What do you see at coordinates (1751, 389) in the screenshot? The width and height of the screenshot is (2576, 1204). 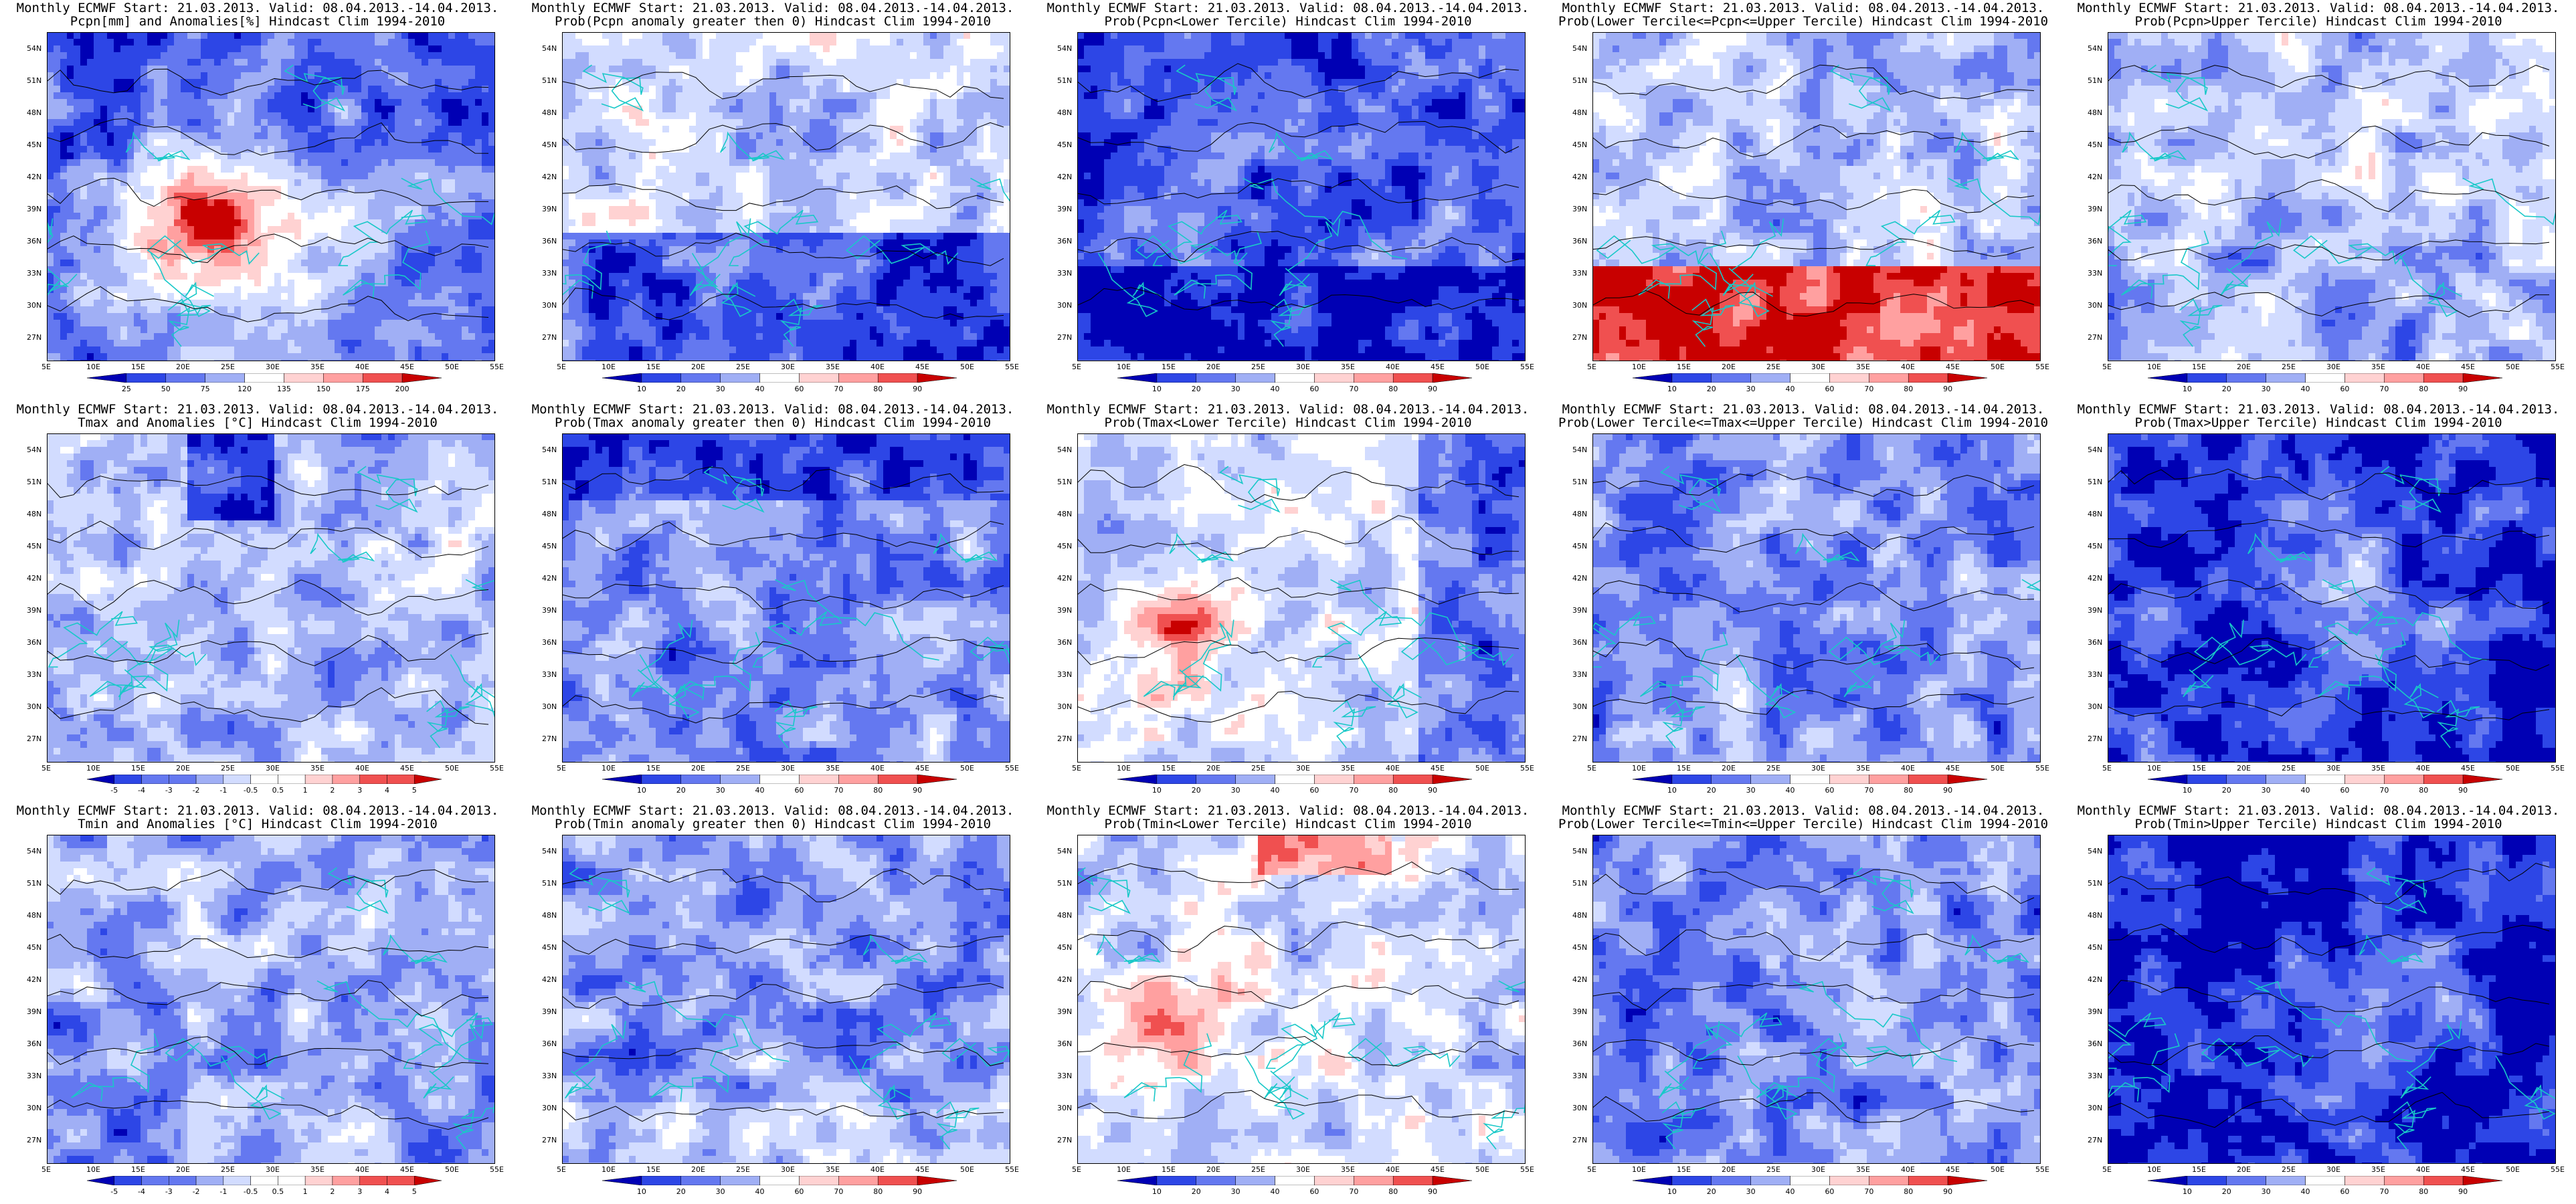 I see `colorbar-tick-label: 30` at bounding box center [1751, 389].